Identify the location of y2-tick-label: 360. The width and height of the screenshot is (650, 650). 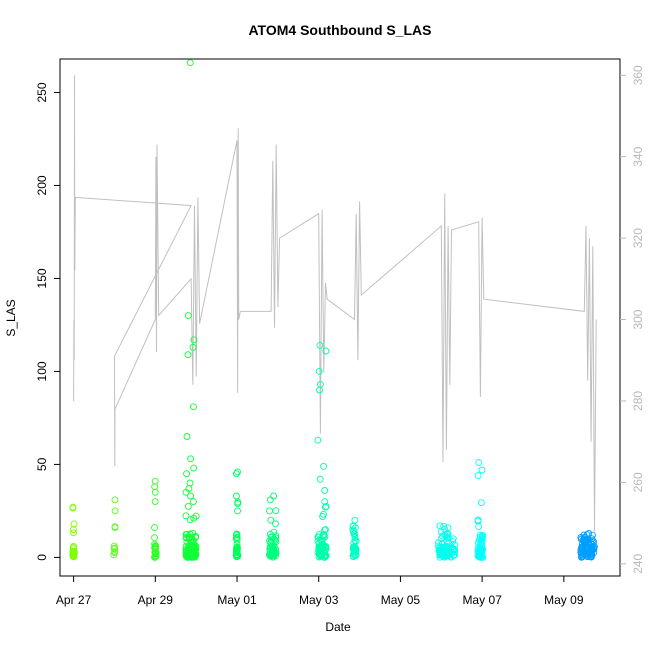
(638, 75).